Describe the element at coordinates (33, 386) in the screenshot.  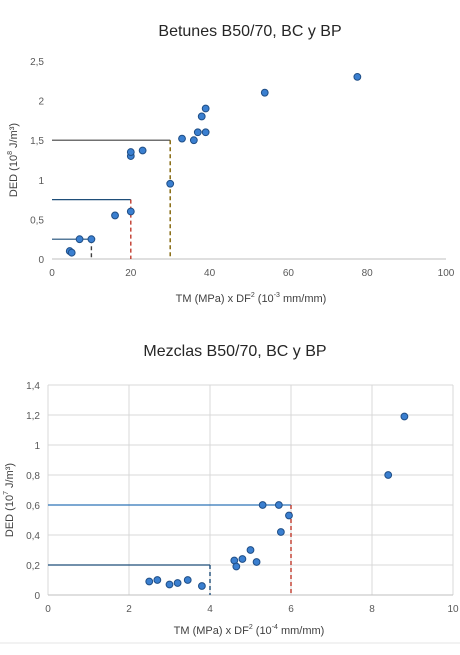
I see `y-tick-label: 1,4` at that location.